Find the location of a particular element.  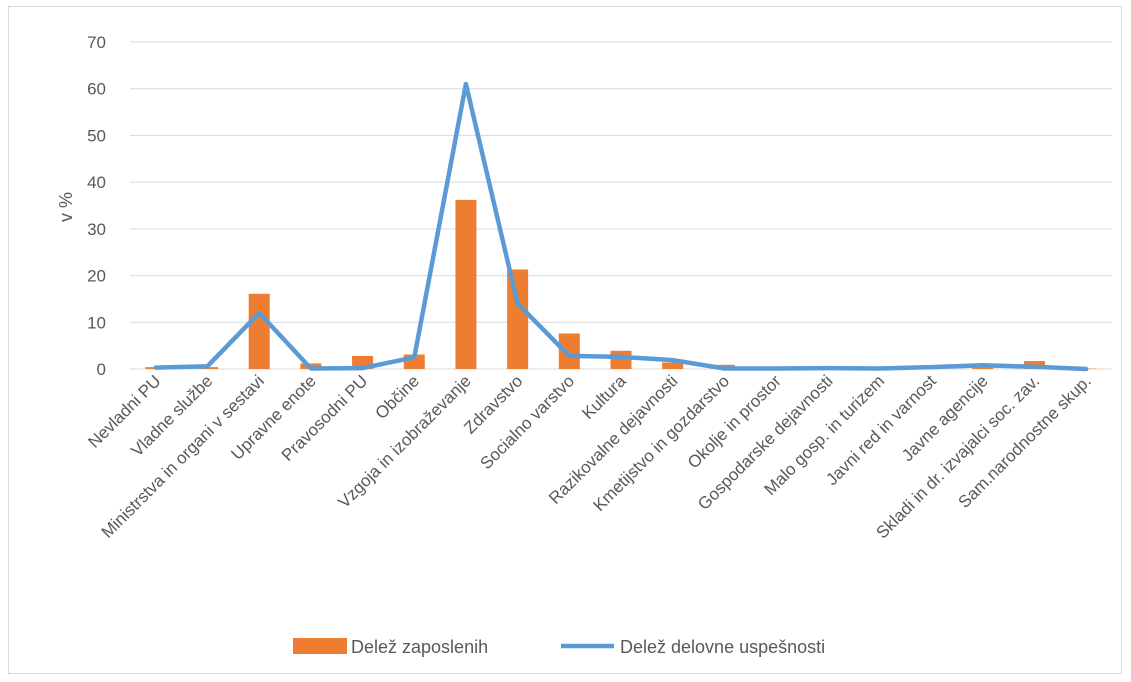

x-category-label: Kultura is located at coordinates (604, 397).